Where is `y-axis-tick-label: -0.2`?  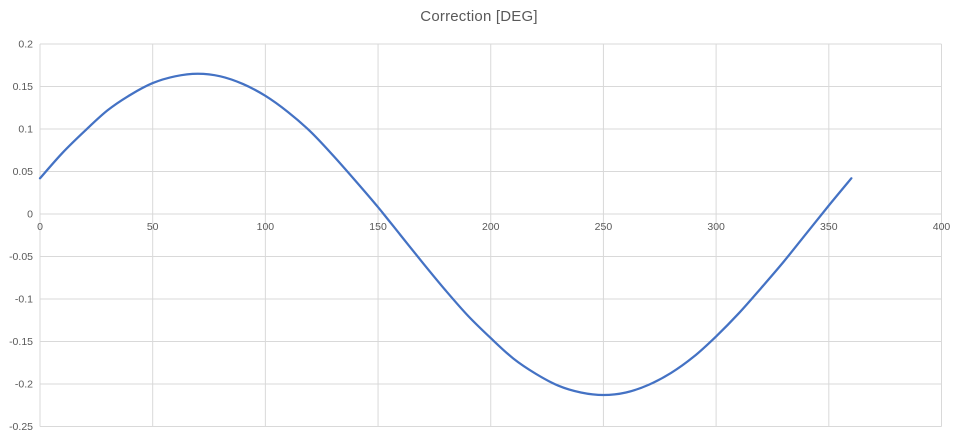
y-axis-tick-label: -0.2 is located at coordinates (24, 385).